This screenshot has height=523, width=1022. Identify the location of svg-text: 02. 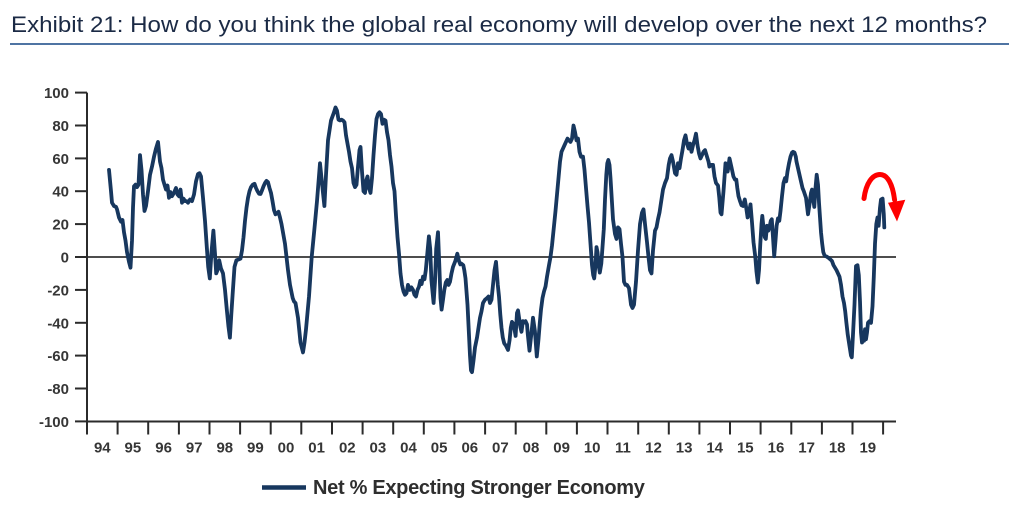
(347, 448).